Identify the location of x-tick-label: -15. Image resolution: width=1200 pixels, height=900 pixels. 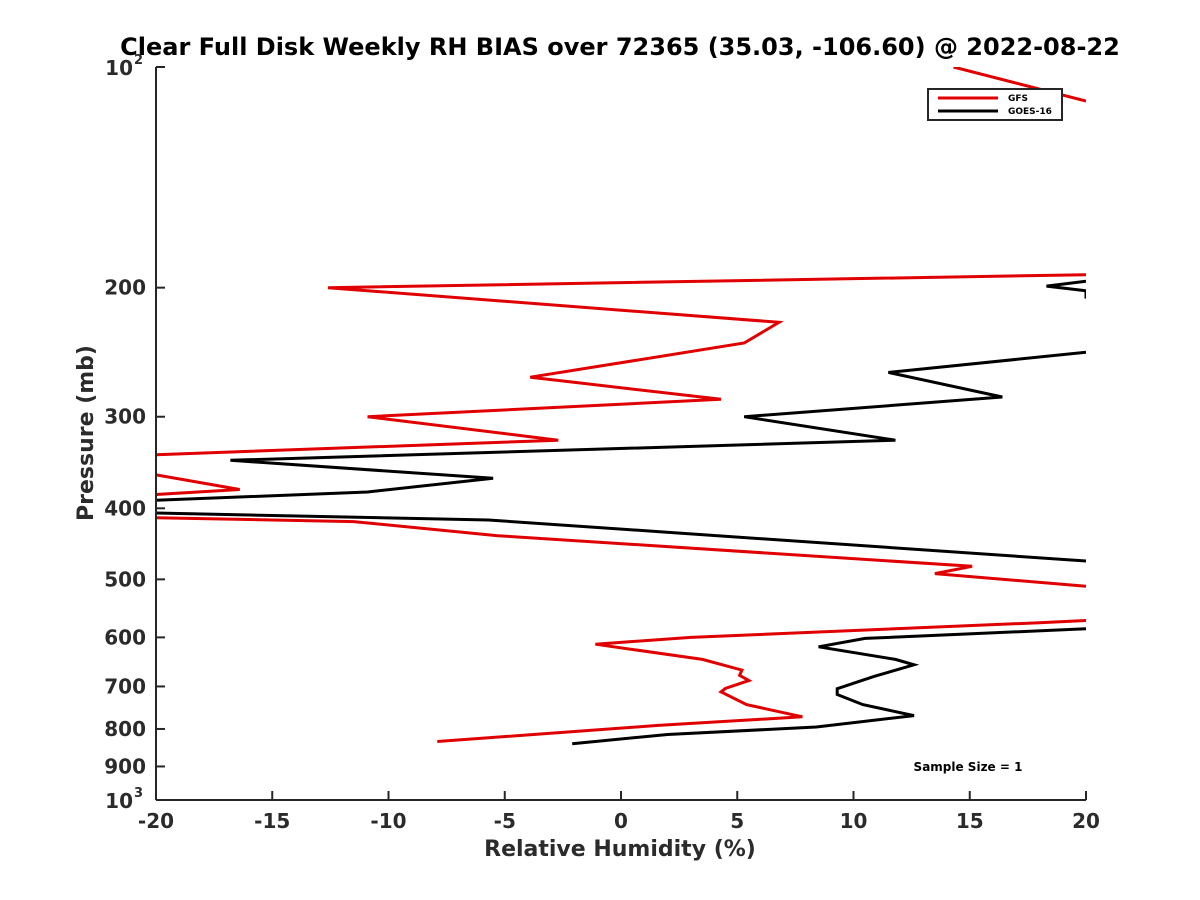
(272, 821).